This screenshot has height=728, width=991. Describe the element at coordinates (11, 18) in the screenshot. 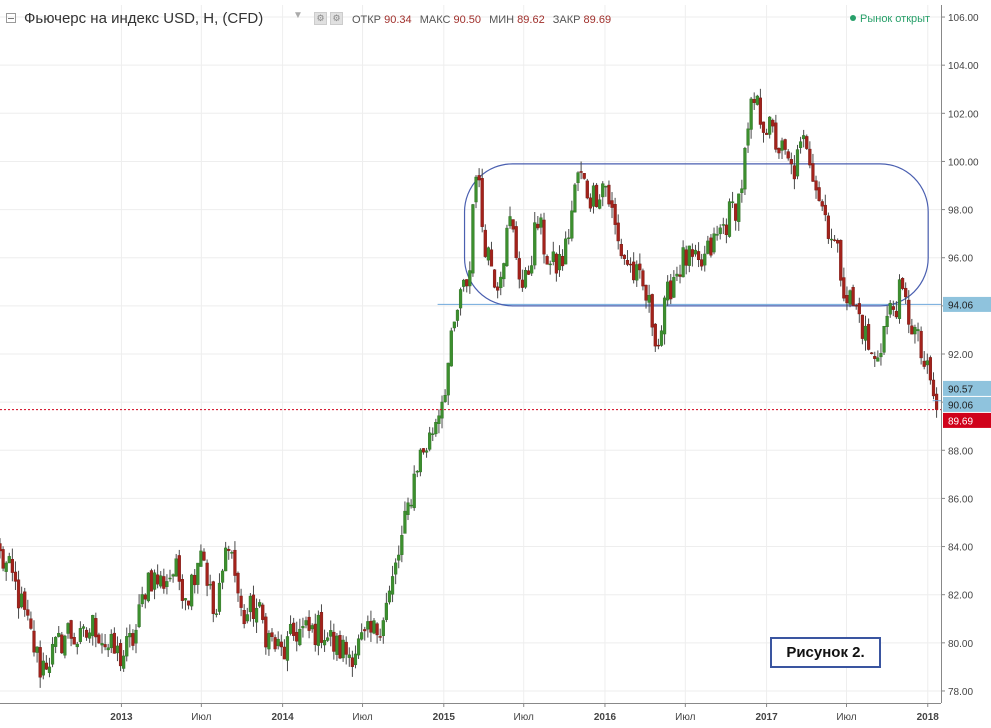

I see `collapse-icon` at that location.